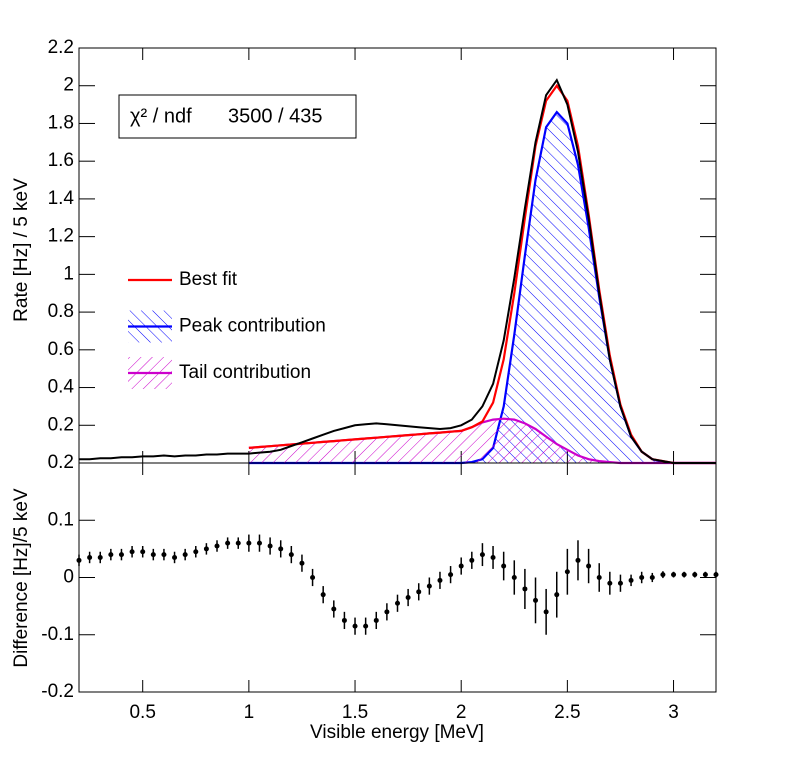 Image resolution: width=796 pixels, height=777 pixels. What do you see at coordinates (57, 691) in the screenshot?
I see `y-tick-label: -0.2` at bounding box center [57, 691].